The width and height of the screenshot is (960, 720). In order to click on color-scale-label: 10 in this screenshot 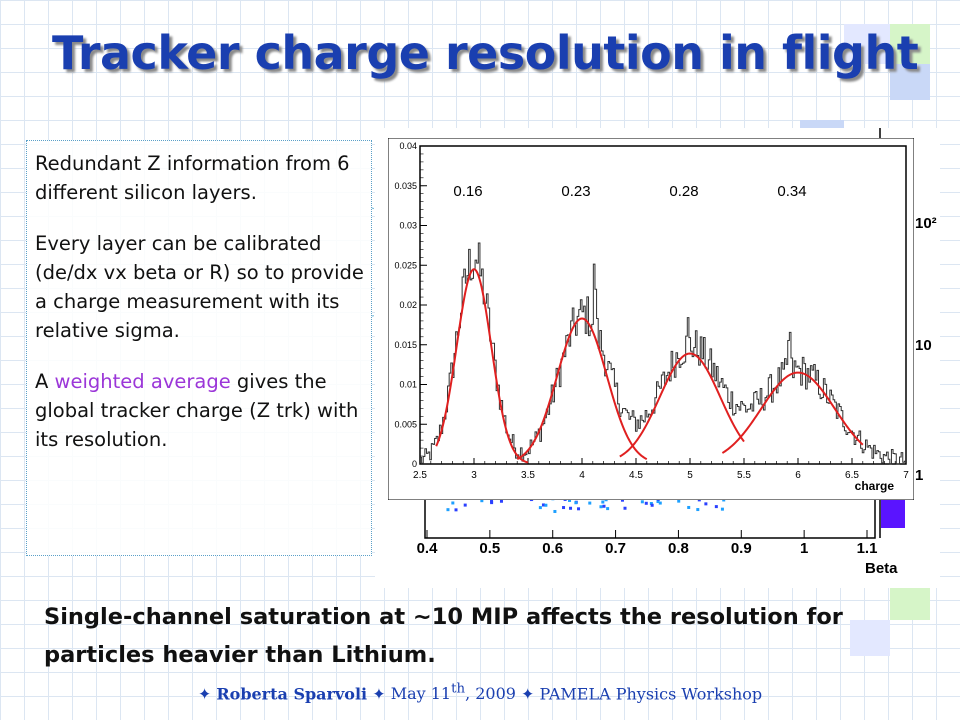, I will do `click(923, 345)`.